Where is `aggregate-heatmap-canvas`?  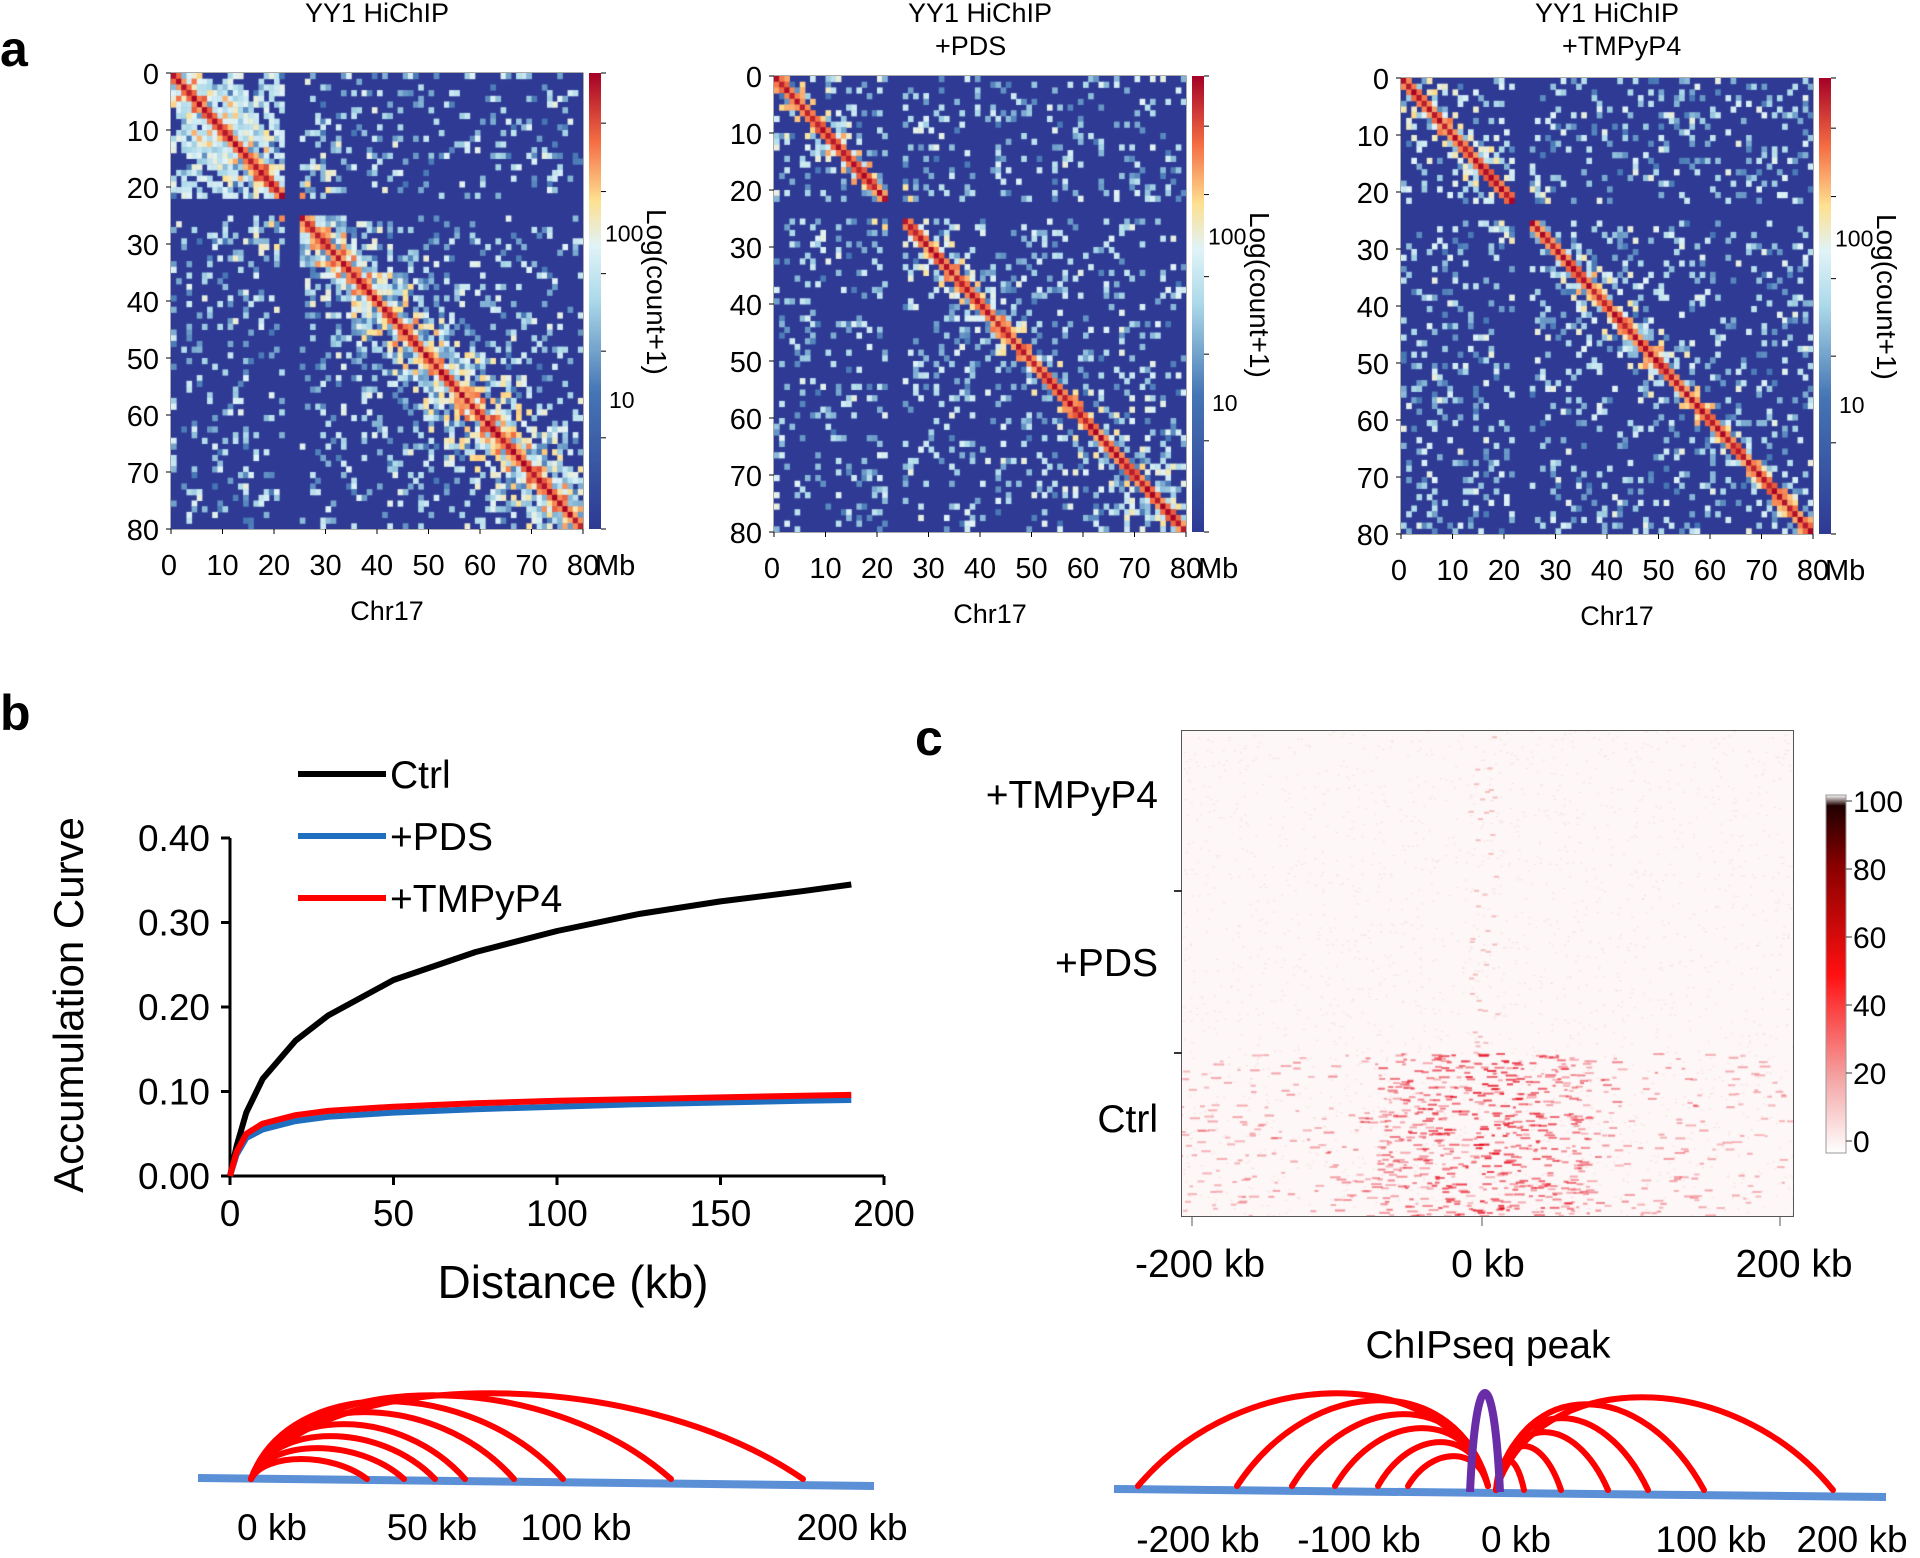 aggregate-heatmap-canvas is located at coordinates (1487, 973).